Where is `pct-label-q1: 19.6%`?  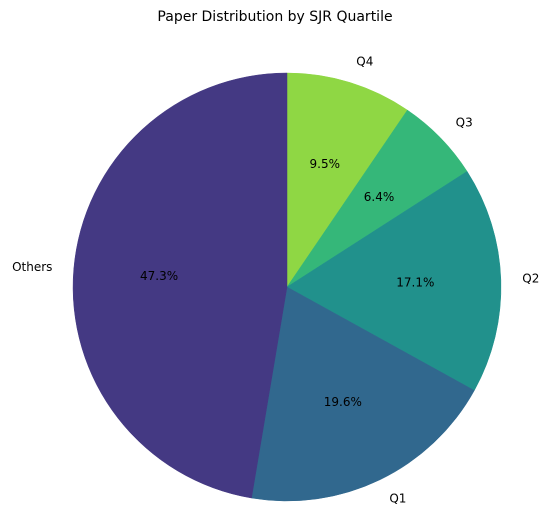 pct-label-q1: 19.6% is located at coordinates (343, 402).